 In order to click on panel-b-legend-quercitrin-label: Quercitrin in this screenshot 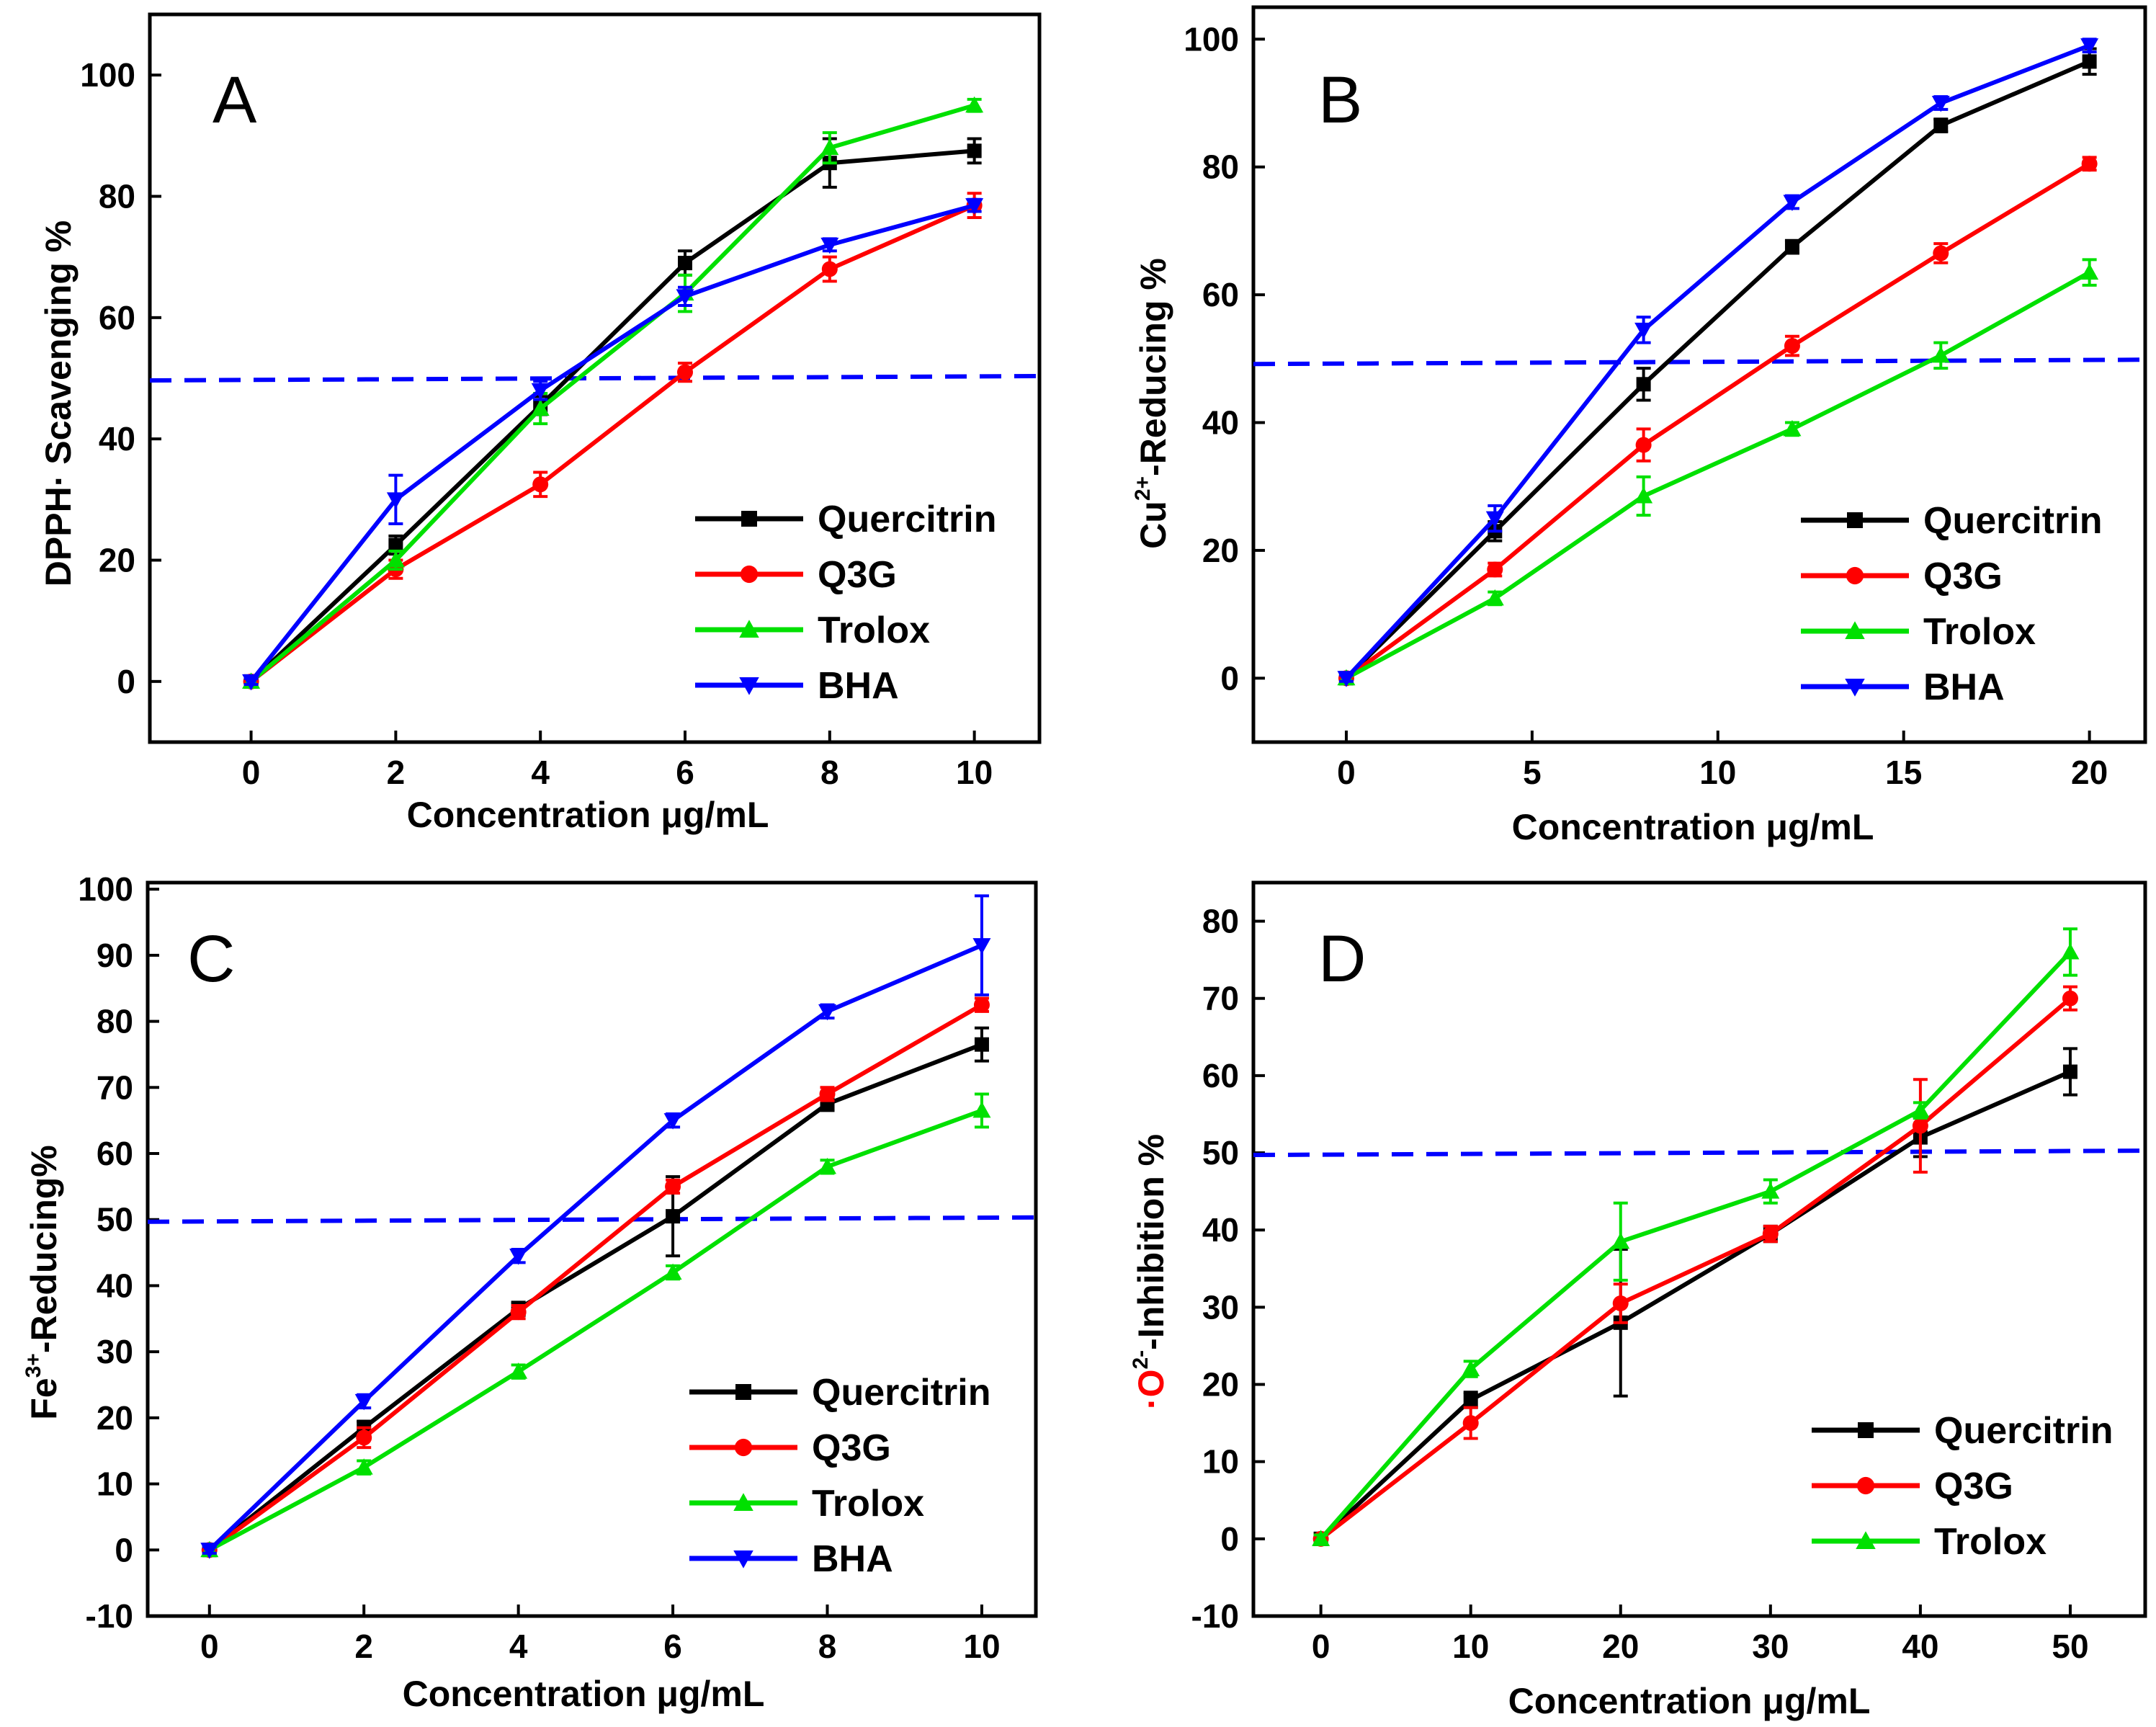, I will do `click(2013, 521)`.